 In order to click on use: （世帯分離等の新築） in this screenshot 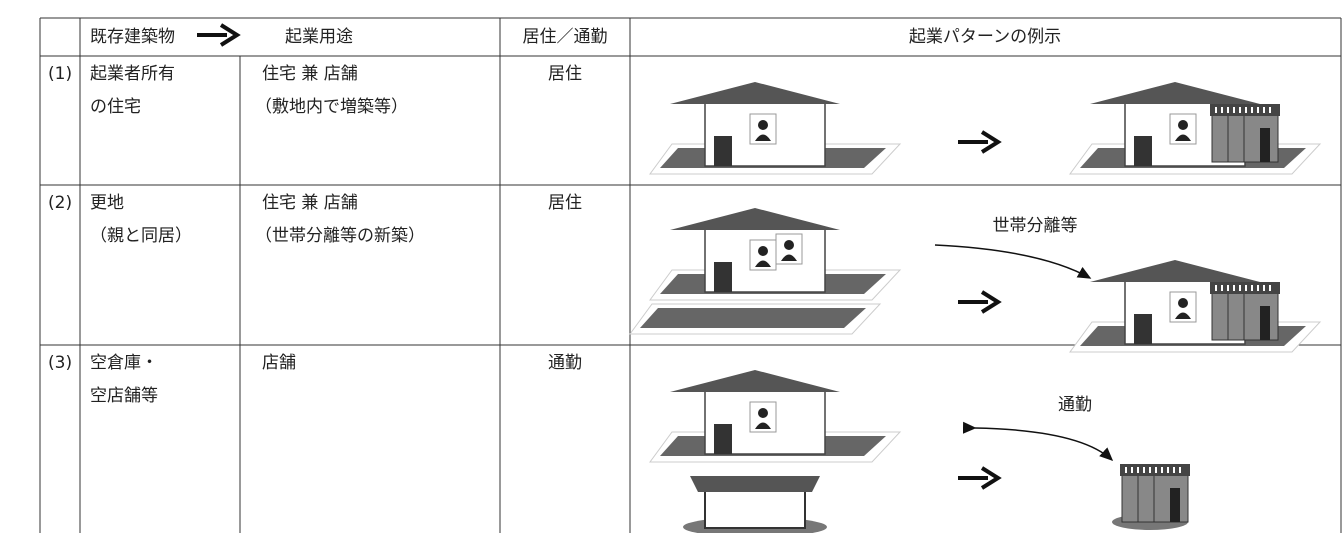, I will do `click(340, 236)`.